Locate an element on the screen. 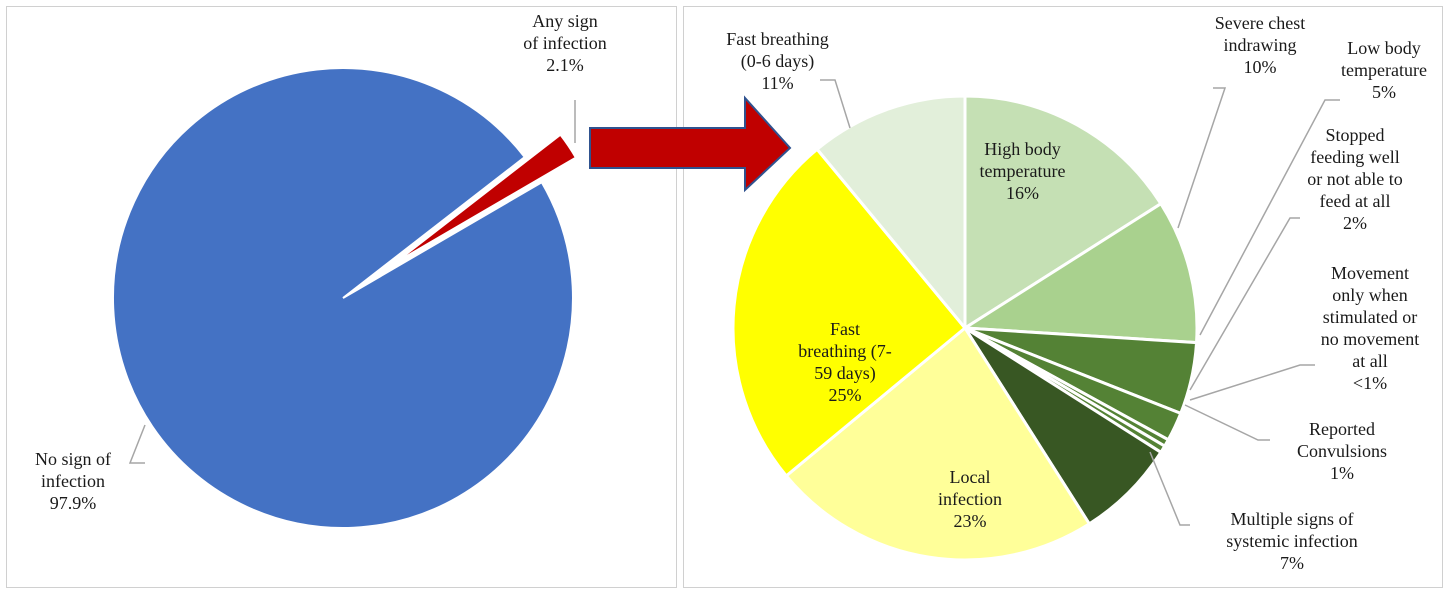  arrow-icon is located at coordinates (690, 144).